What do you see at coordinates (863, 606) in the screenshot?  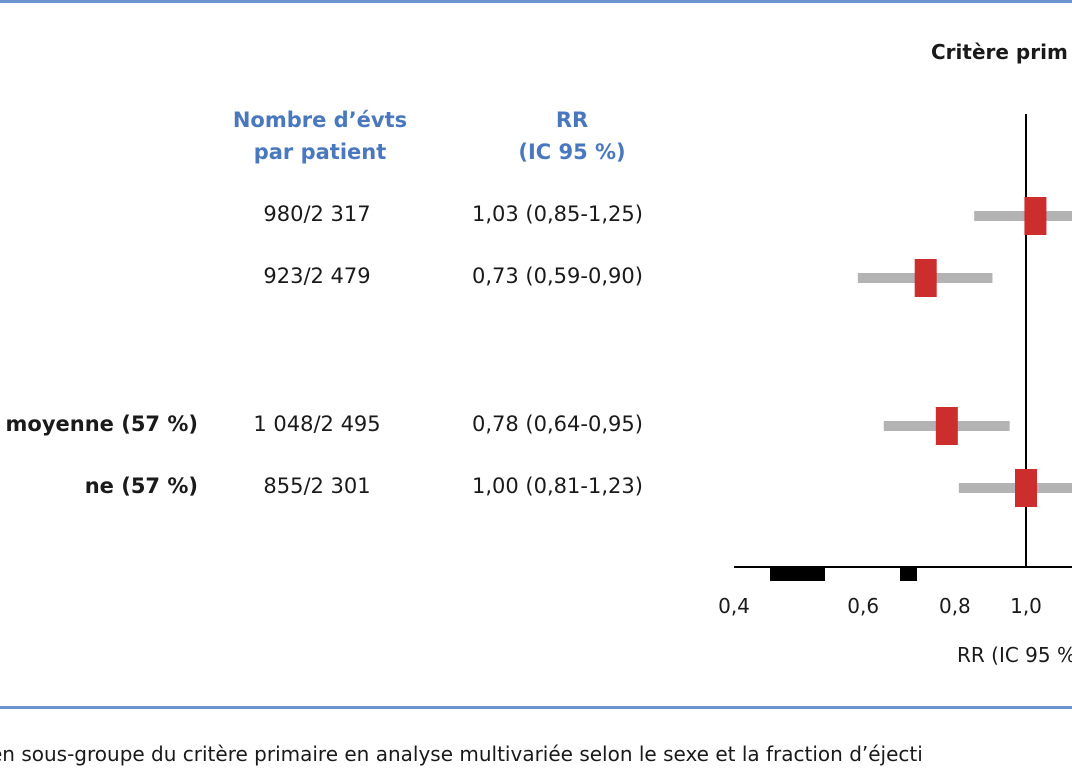 I see `x-tick-label: 0,6` at bounding box center [863, 606].